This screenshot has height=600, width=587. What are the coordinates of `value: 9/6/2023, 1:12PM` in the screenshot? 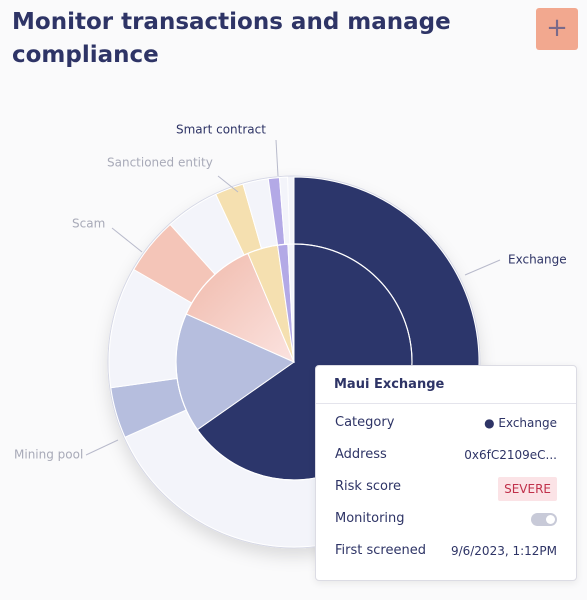 It's located at (503, 551).